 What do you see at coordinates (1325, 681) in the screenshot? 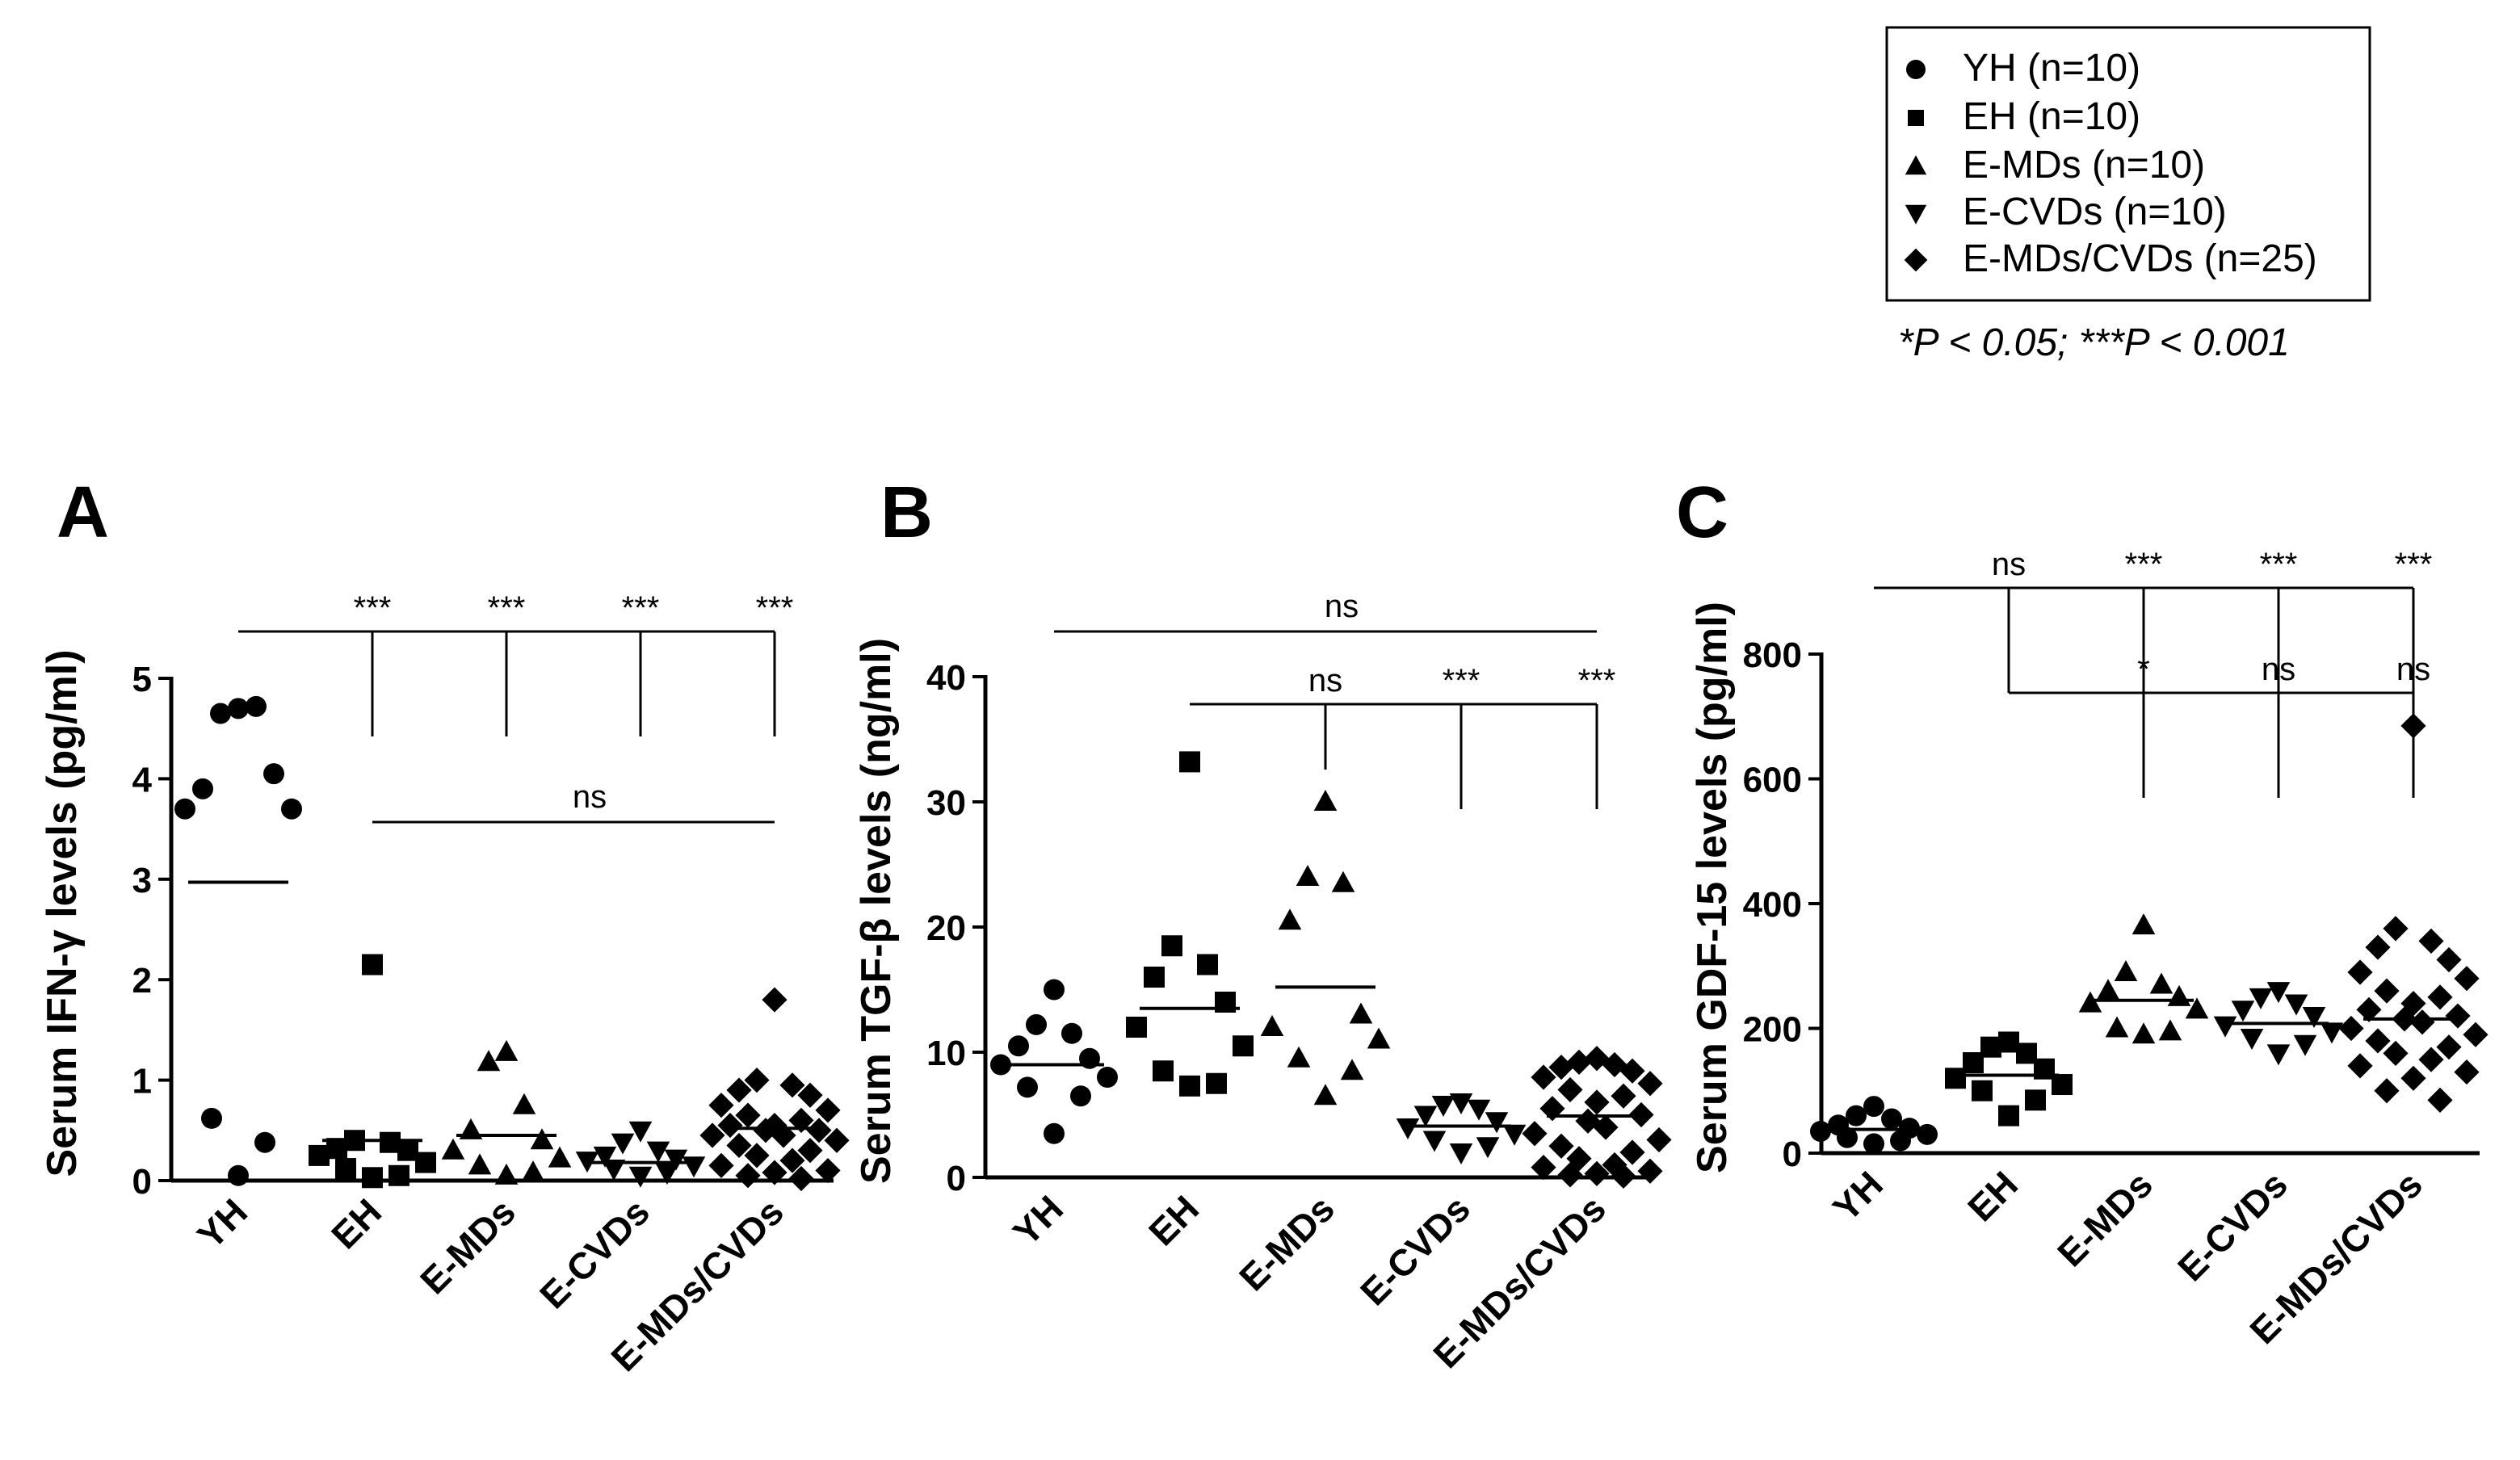
I see `panel-b-comparison-label: ns` at bounding box center [1325, 681].